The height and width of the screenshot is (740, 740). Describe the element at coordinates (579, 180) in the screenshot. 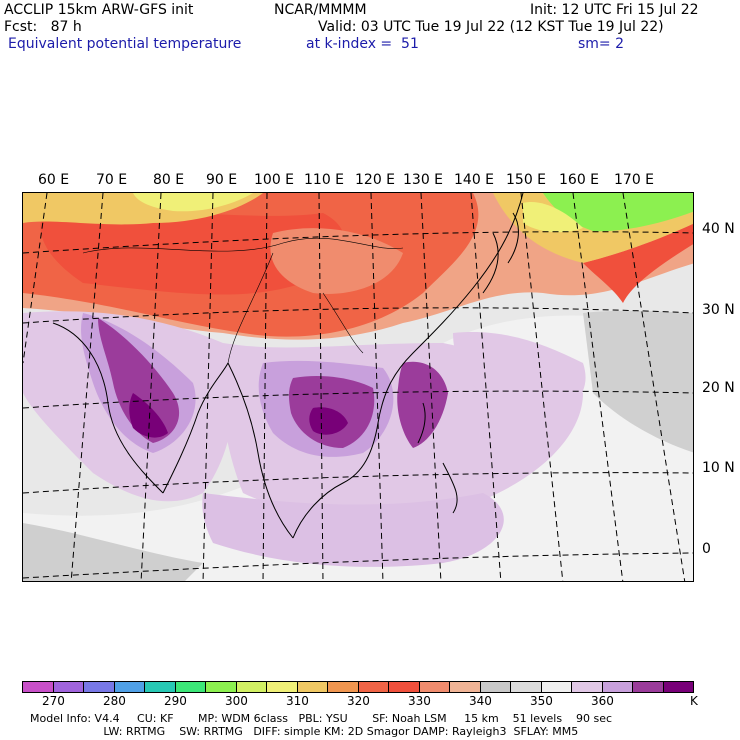

I see `lon-label: 160 E` at that location.